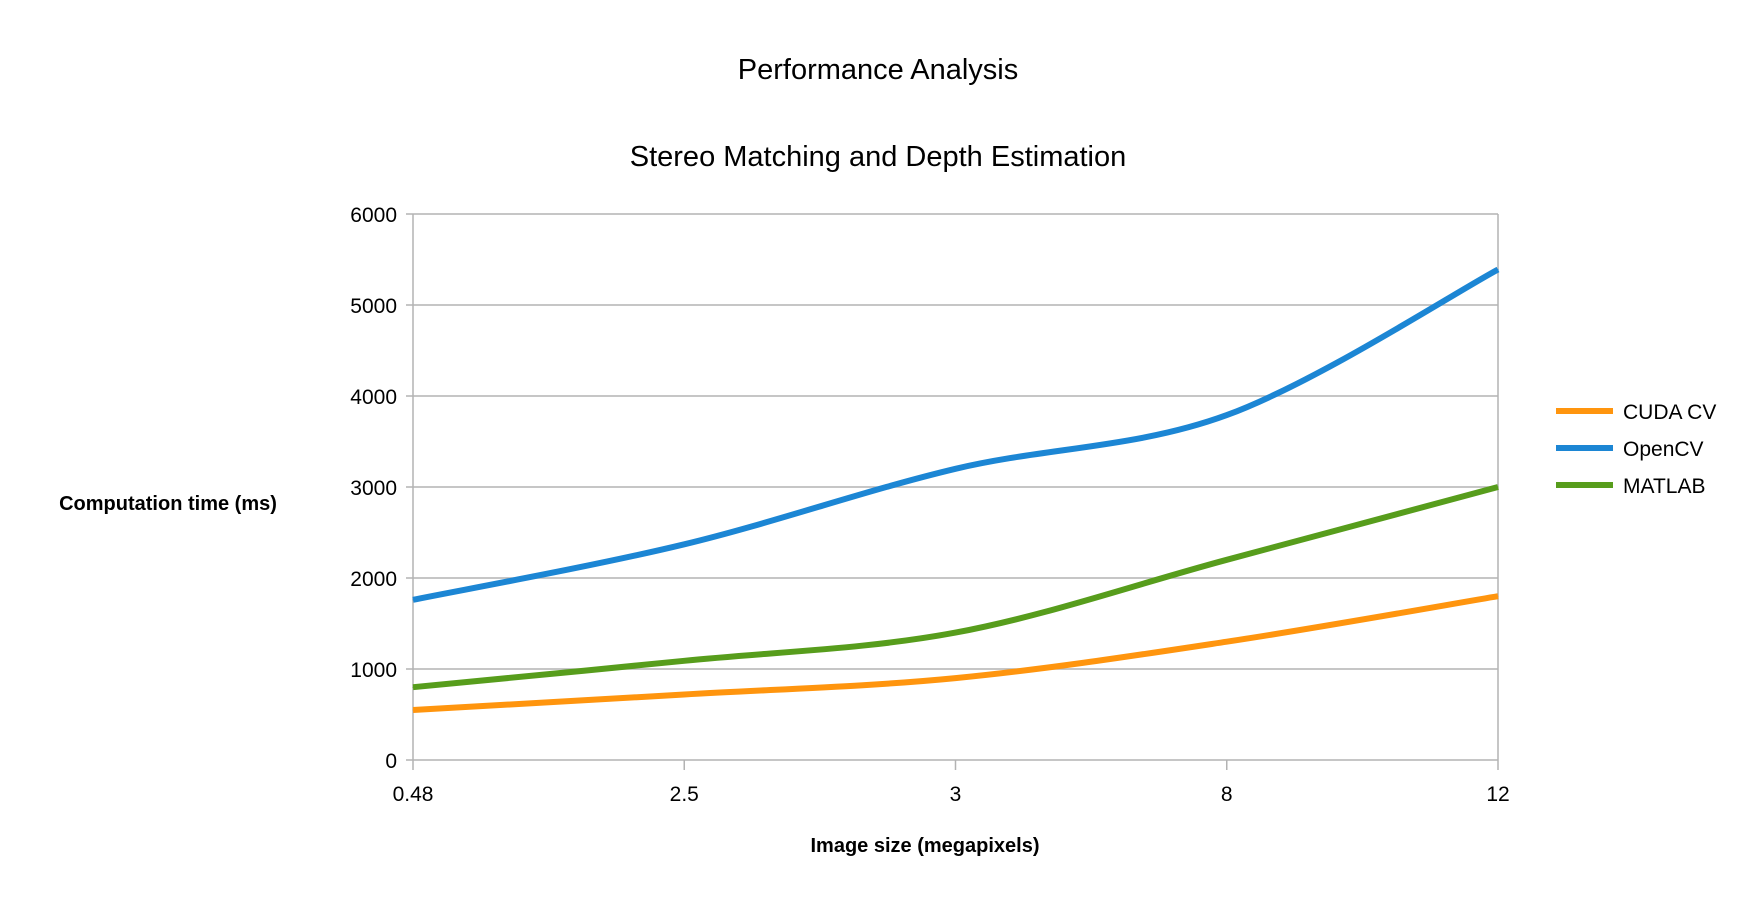 The height and width of the screenshot is (898, 1756). I want to click on x-tick-label: 0.48, so click(413, 794).